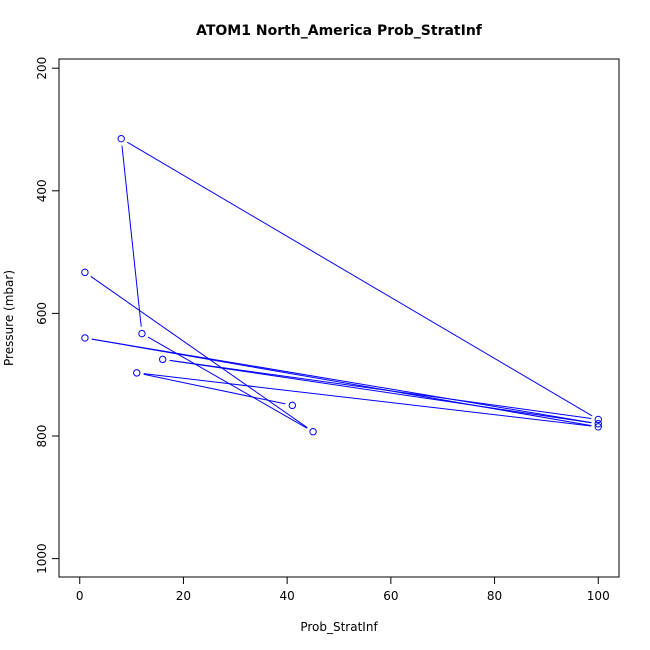  Describe the element at coordinates (42, 313) in the screenshot. I see `y-tick-label: 600` at that location.